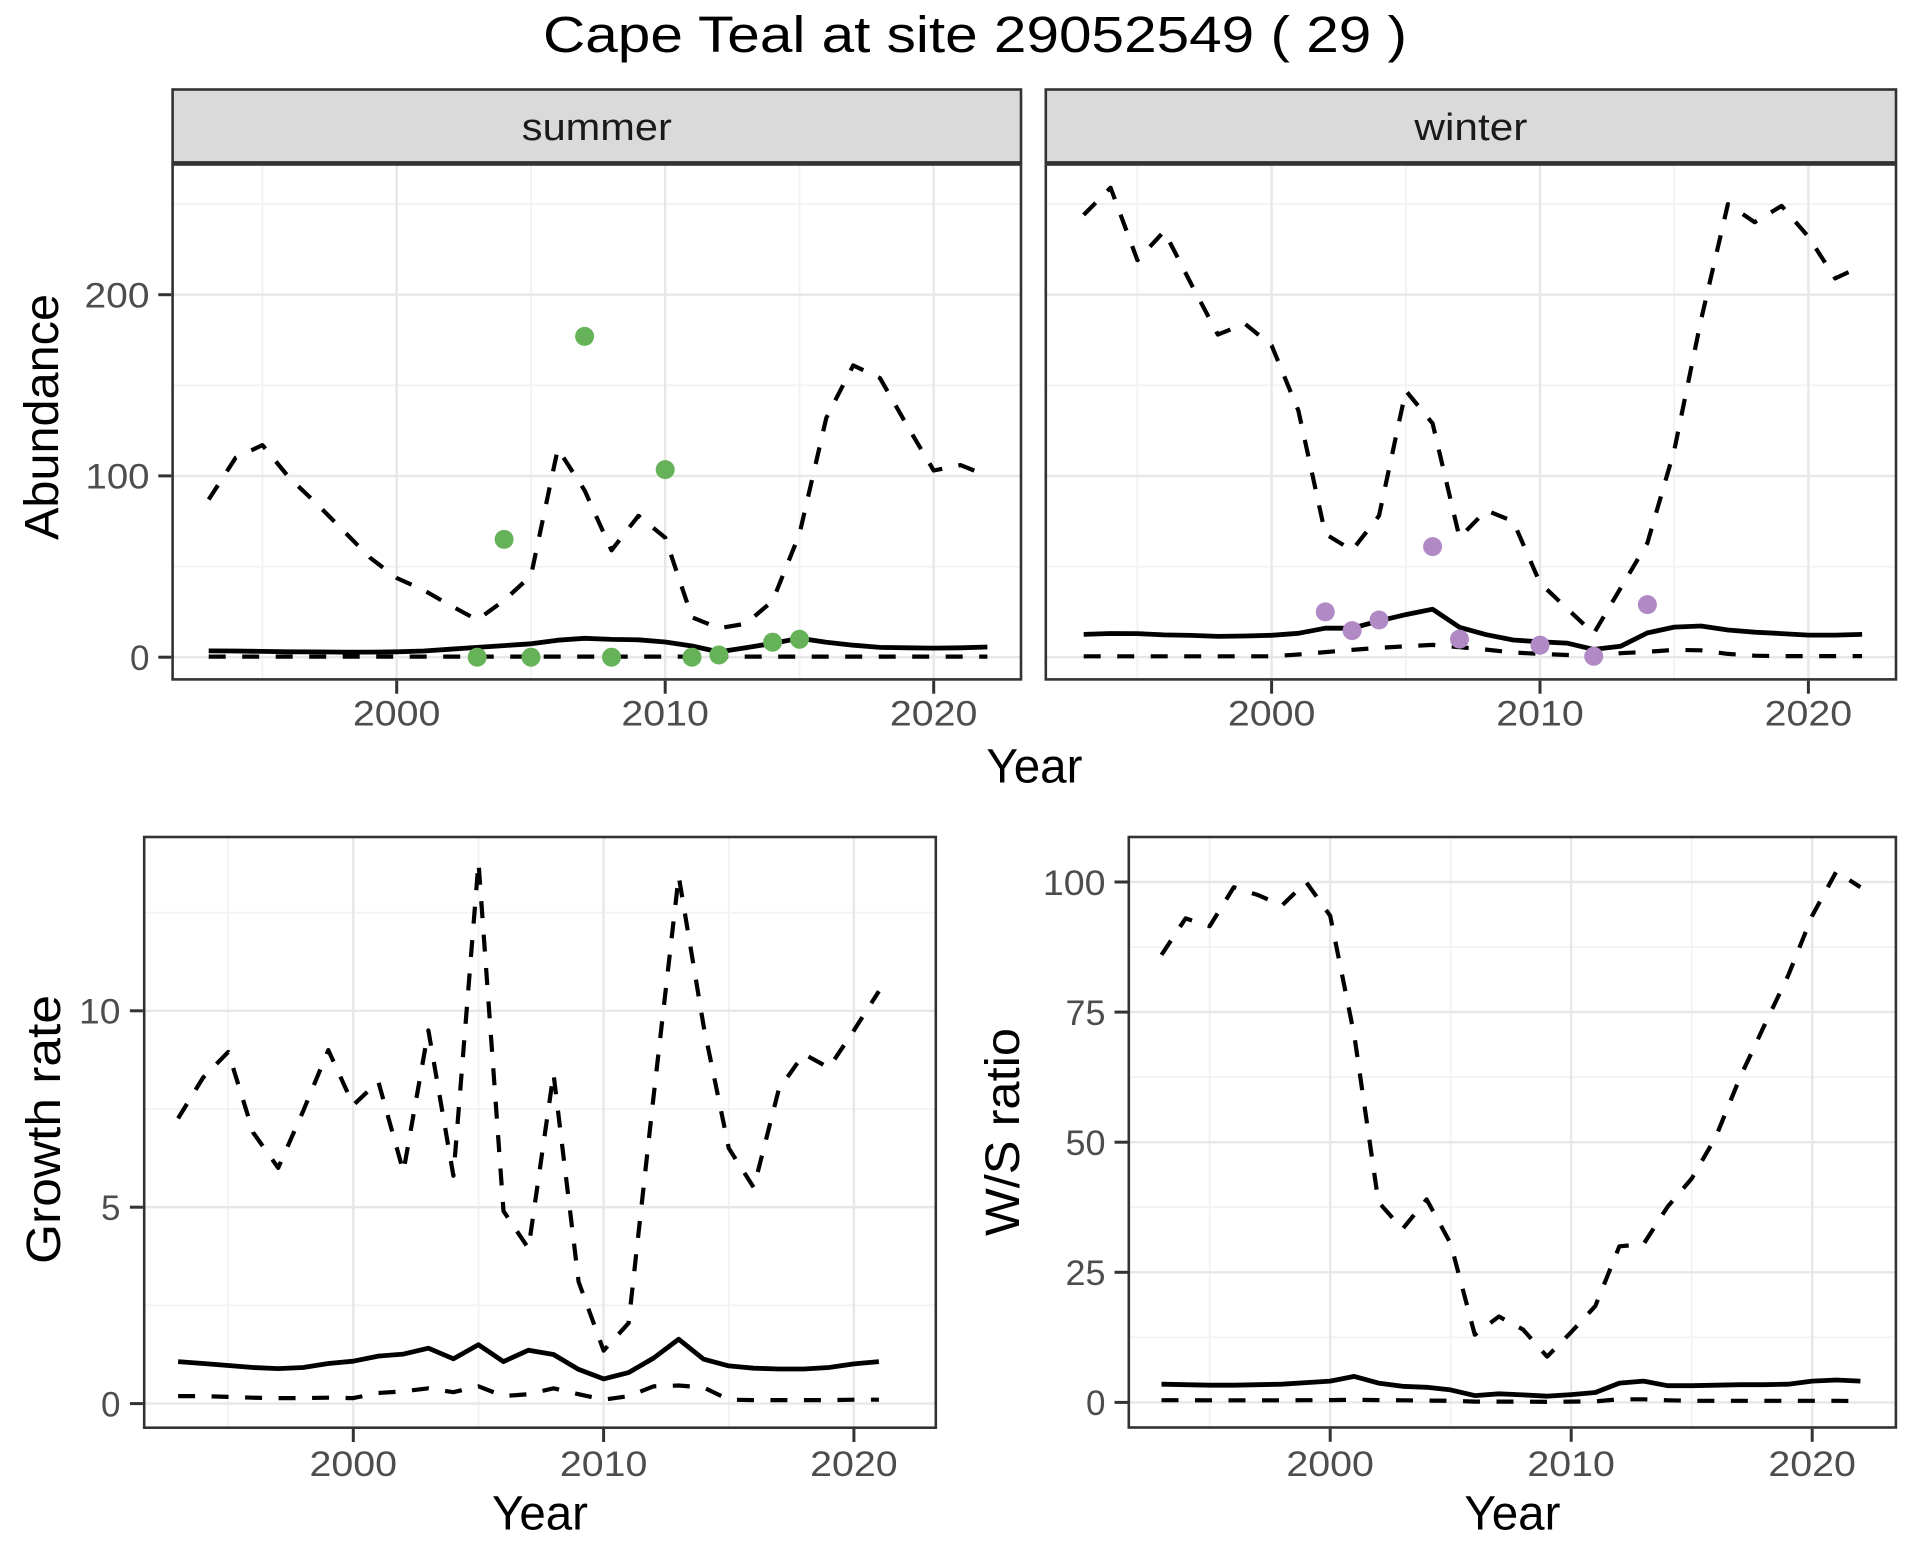 The height and width of the screenshot is (1565, 1920). Describe the element at coordinates (1470, 128) in the screenshot. I see `svg-text: winter` at that location.